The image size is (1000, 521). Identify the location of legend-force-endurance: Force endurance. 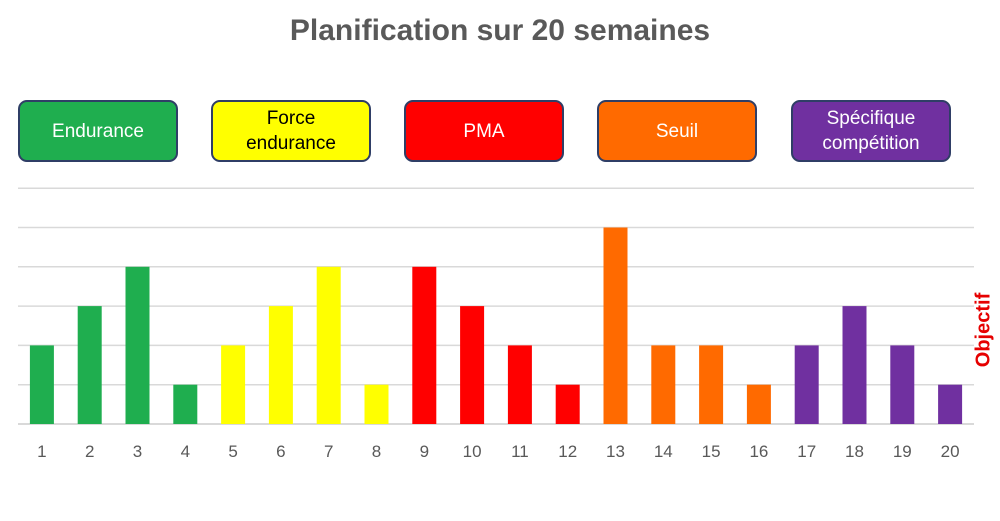
(291, 131).